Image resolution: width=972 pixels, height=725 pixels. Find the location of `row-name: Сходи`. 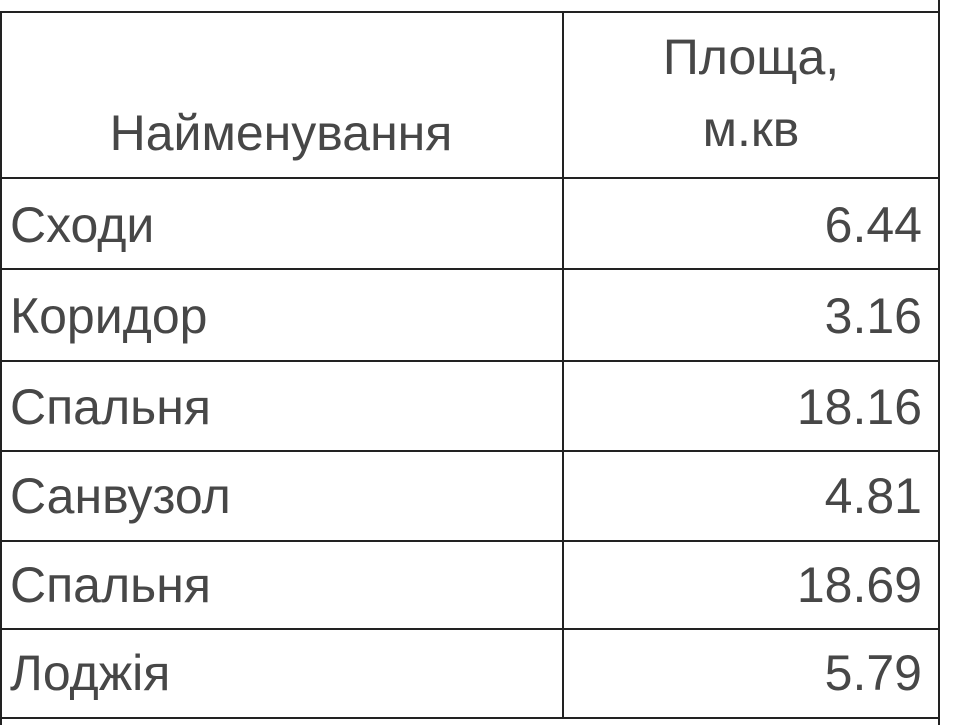

row-name: Сходи is located at coordinates (82, 225).